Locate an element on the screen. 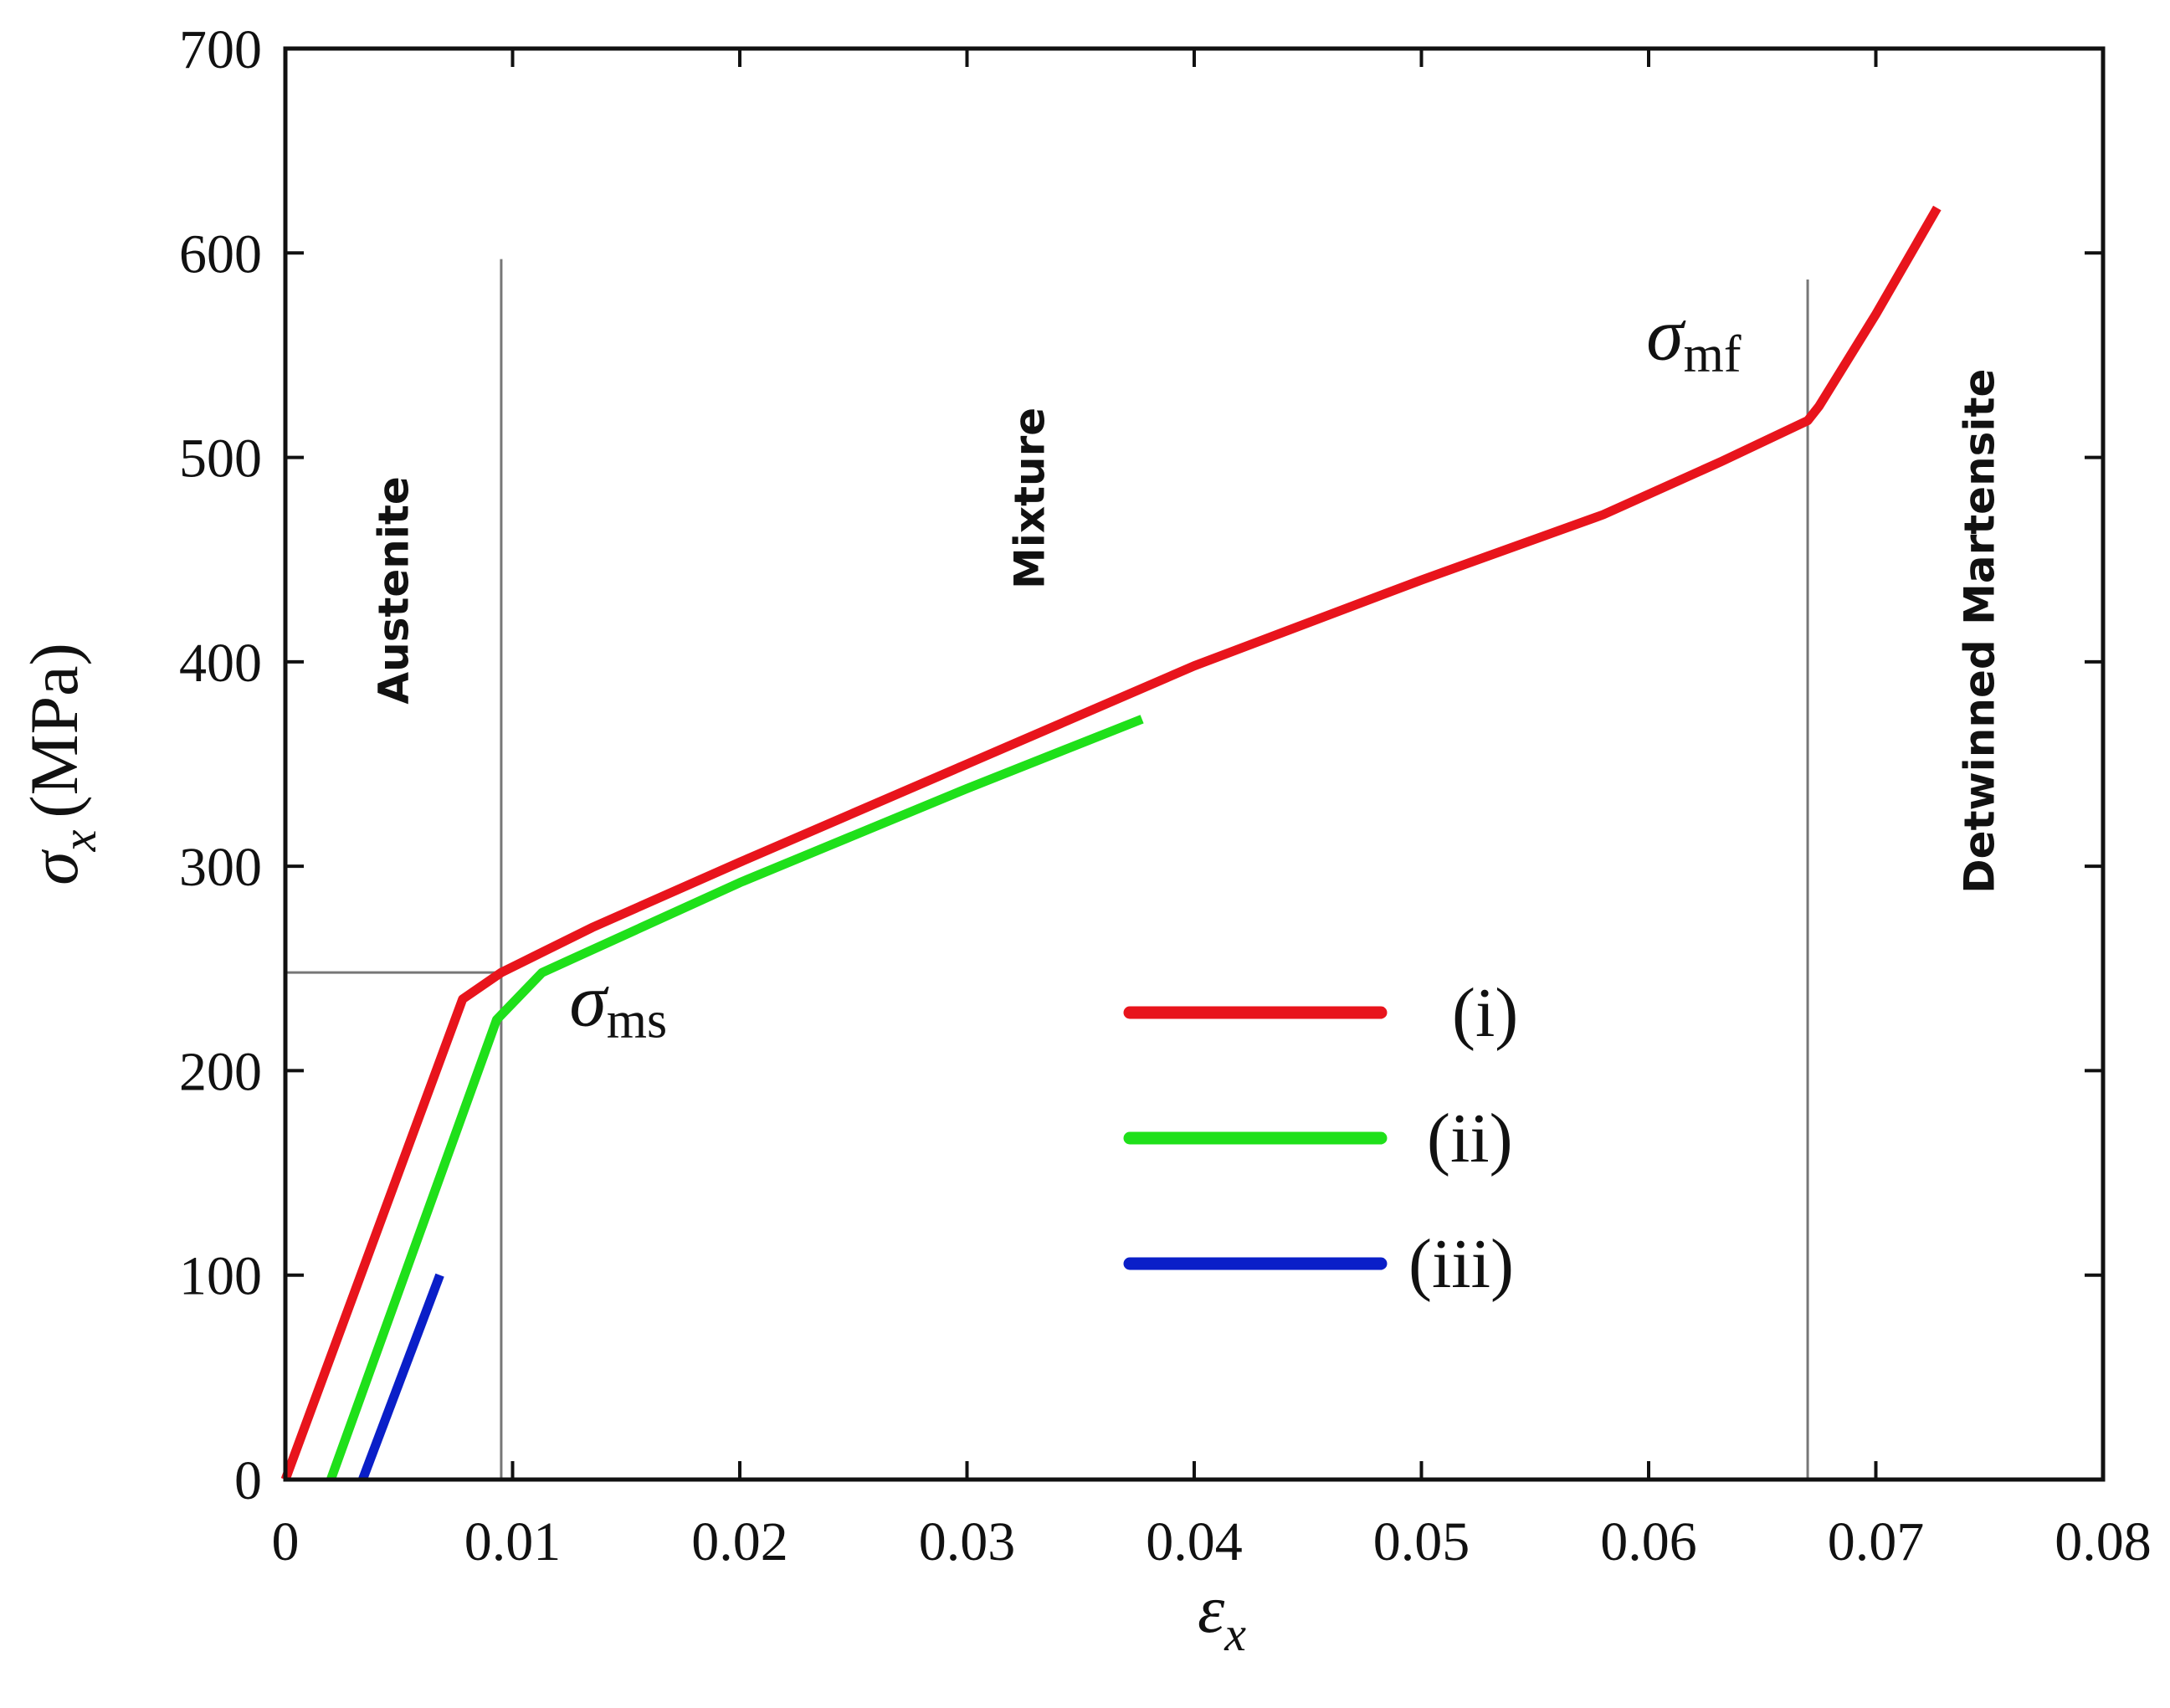  x-tick-label: 0.03 is located at coordinates (968, 1541).